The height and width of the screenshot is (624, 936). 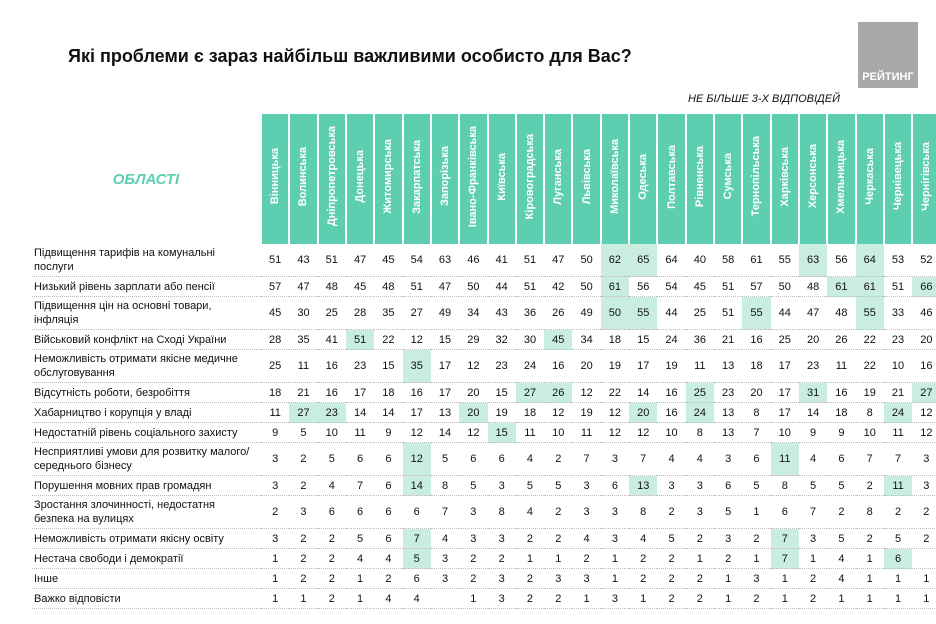 I want to click on cell: 6, so click(x=388, y=485).